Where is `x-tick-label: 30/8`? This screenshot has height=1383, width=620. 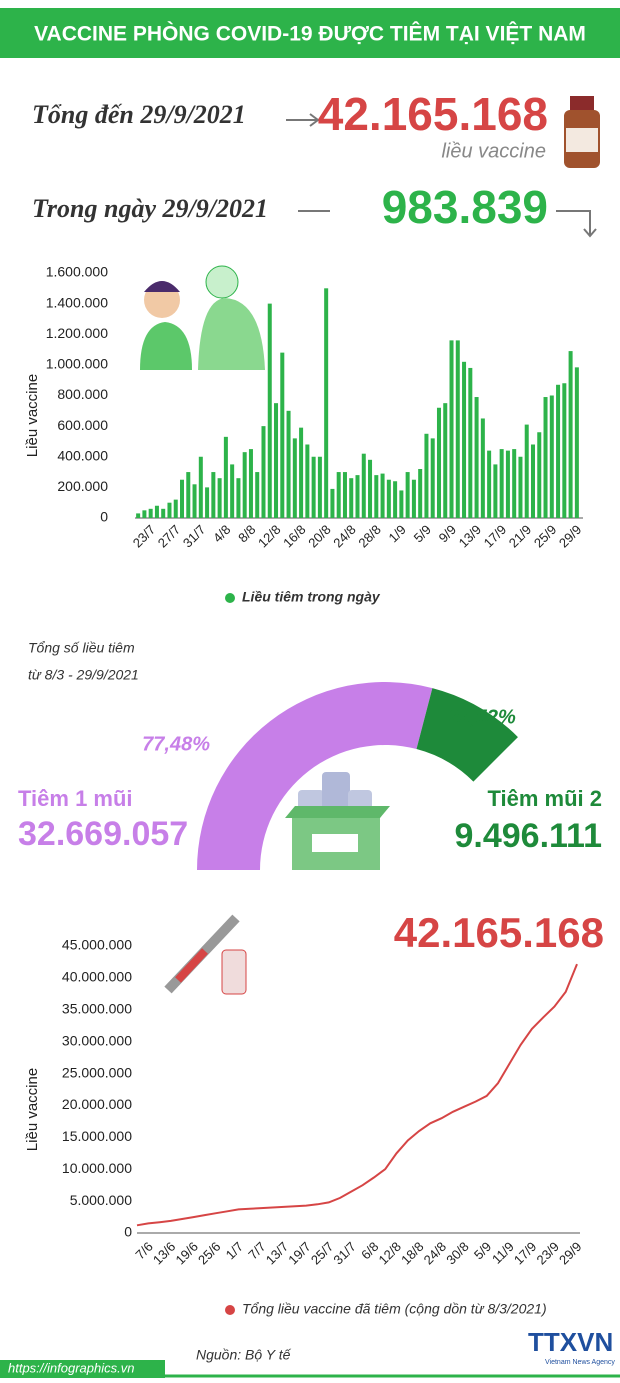 x-tick-label: 30/8 is located at coordinates (457, 1253).